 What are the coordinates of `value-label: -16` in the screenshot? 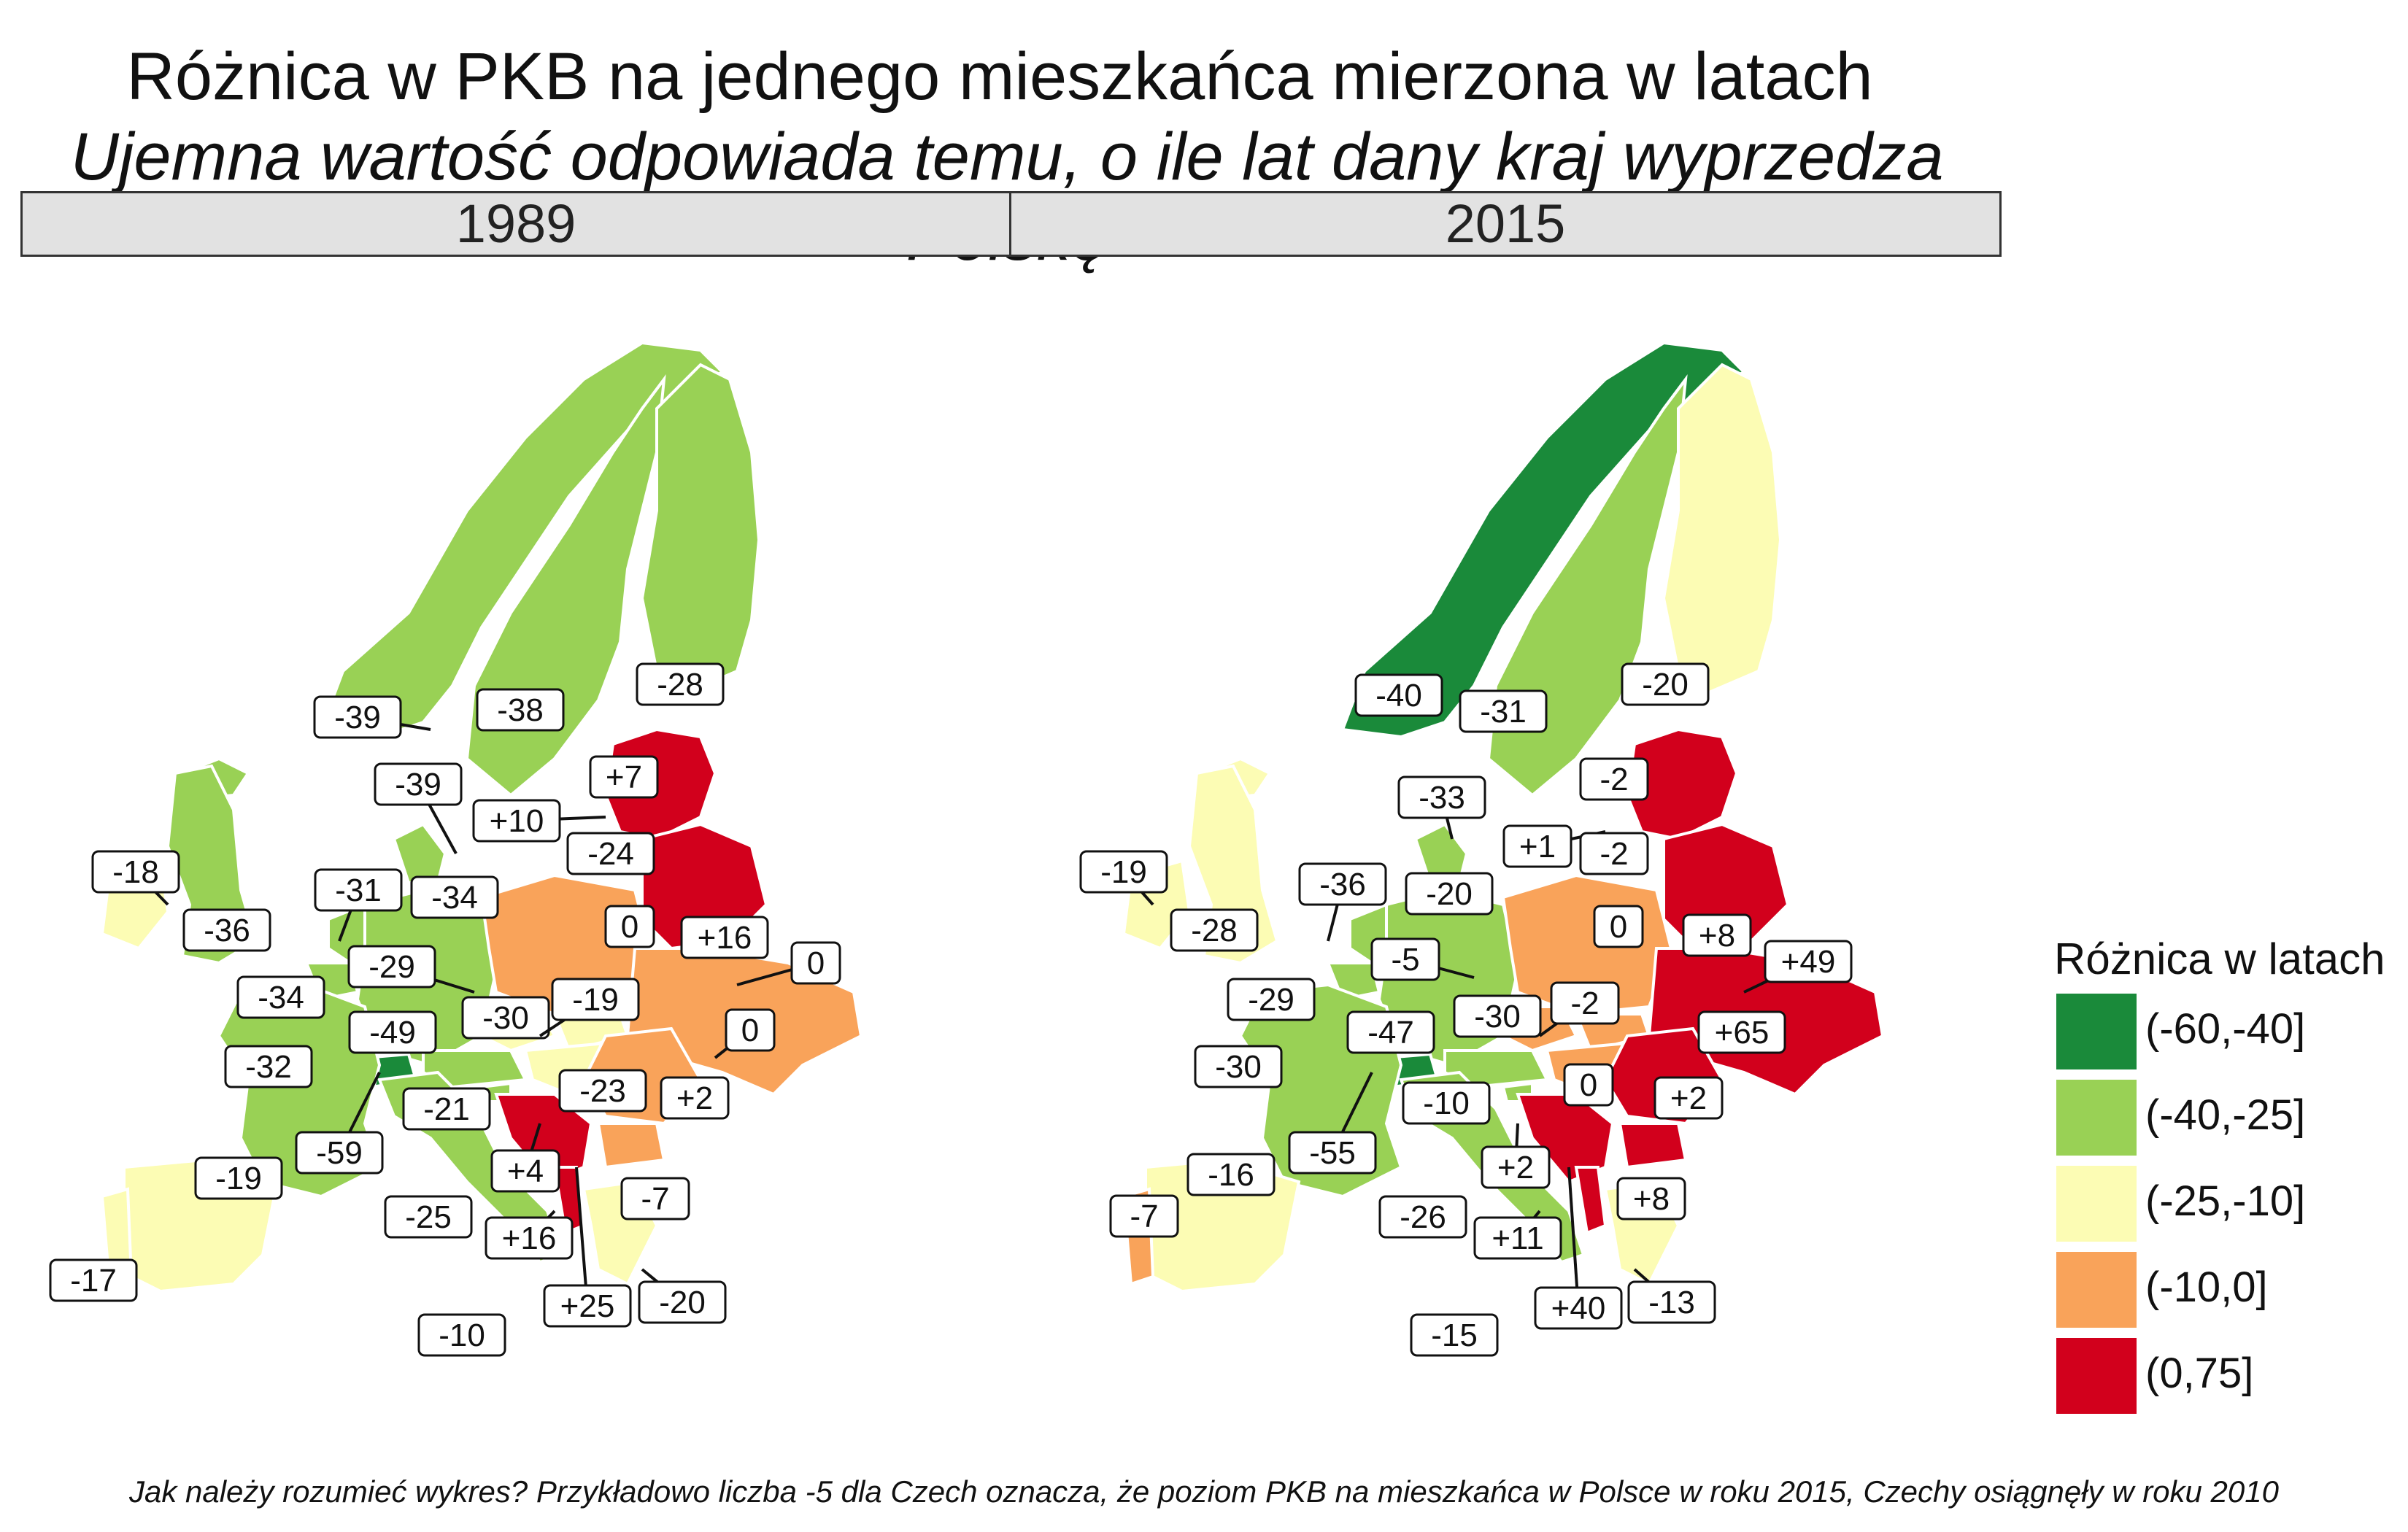 It's located at (1231, 1175).